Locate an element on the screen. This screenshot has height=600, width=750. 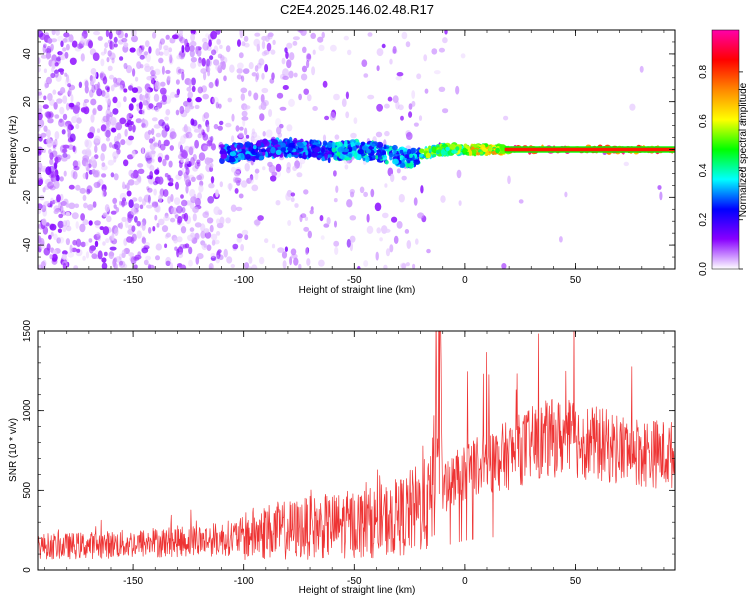
x-tick-label: 50 is located at coordinates (576, 581).